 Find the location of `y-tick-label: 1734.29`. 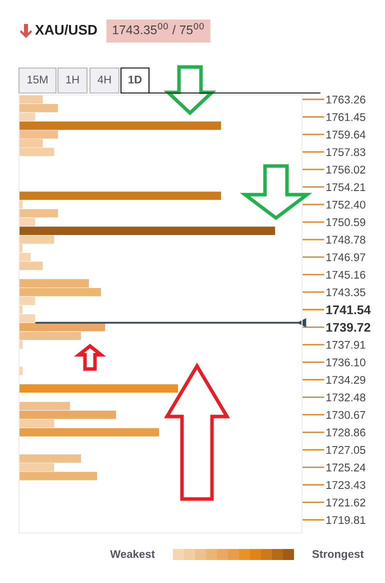

y-tick-label: 1734.29 is located at coordinates (346, 380).